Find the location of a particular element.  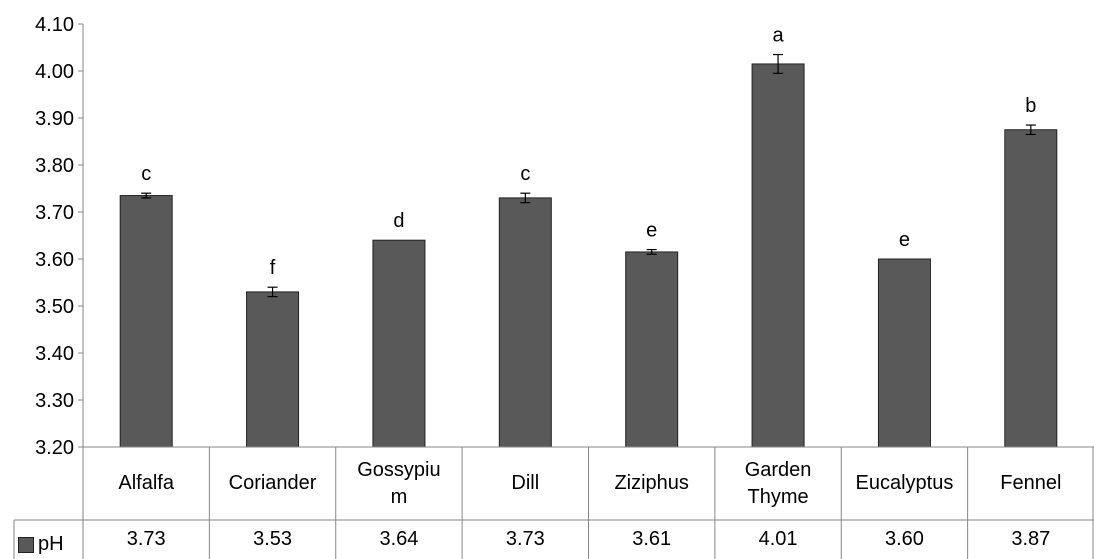

y-tick-label: 4.00 is located at coordinates (54, 72).